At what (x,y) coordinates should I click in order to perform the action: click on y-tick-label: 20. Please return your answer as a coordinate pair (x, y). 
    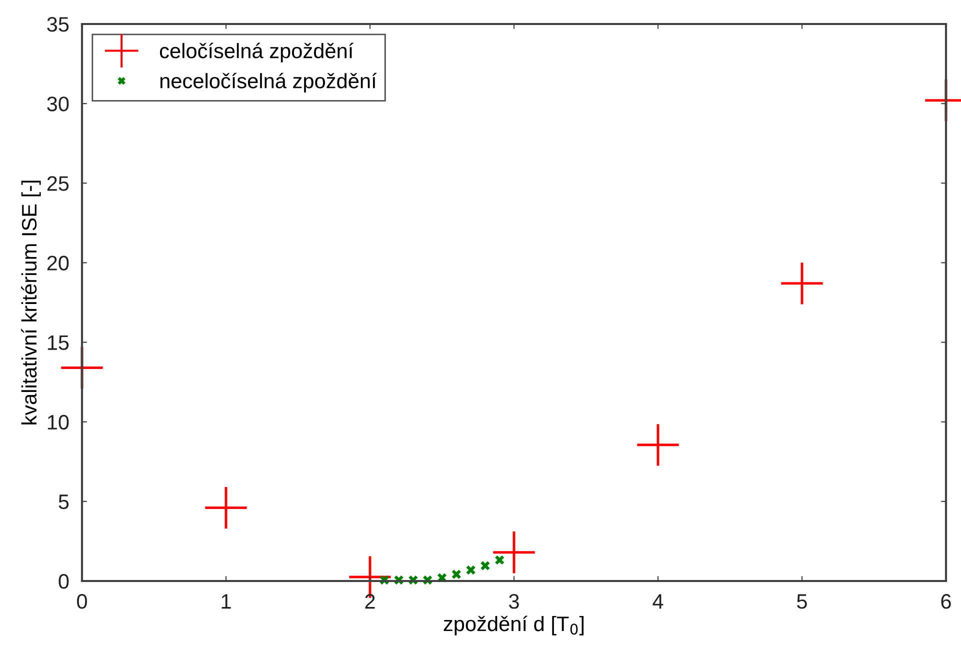
    Looking at the image, I should click on (58, 263).